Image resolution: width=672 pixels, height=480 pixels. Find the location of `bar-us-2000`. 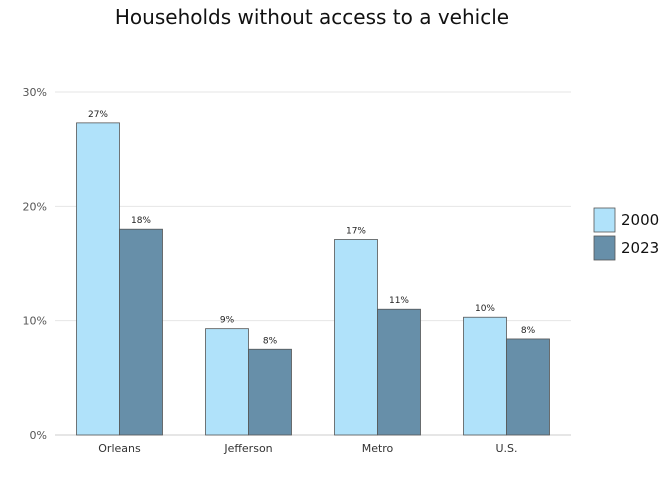

bar-us-2000 is located at coordinates (485, 376).